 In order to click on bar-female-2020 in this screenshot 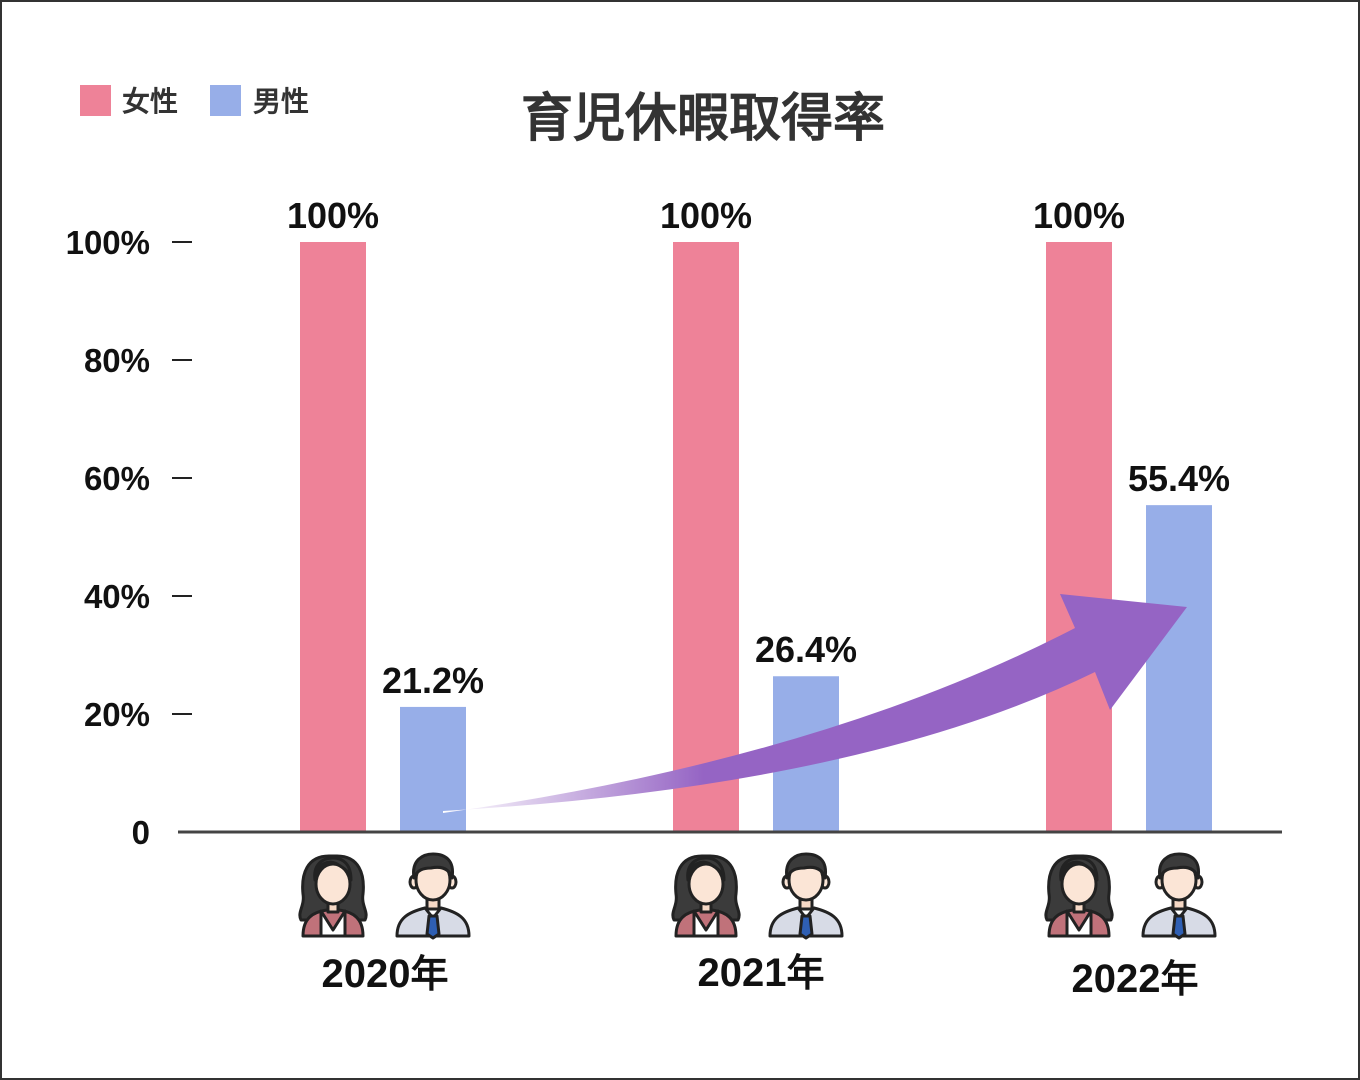, I will do `click(333, 537)`.